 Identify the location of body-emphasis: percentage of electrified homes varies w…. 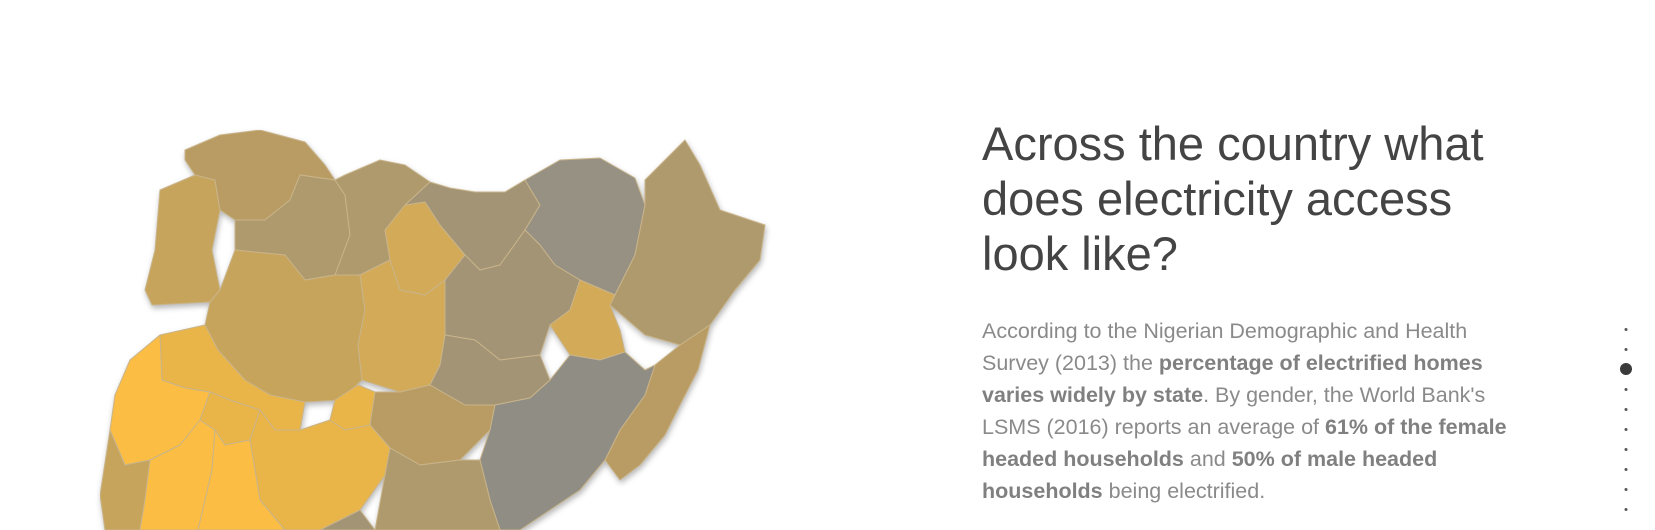
(1232, 379).